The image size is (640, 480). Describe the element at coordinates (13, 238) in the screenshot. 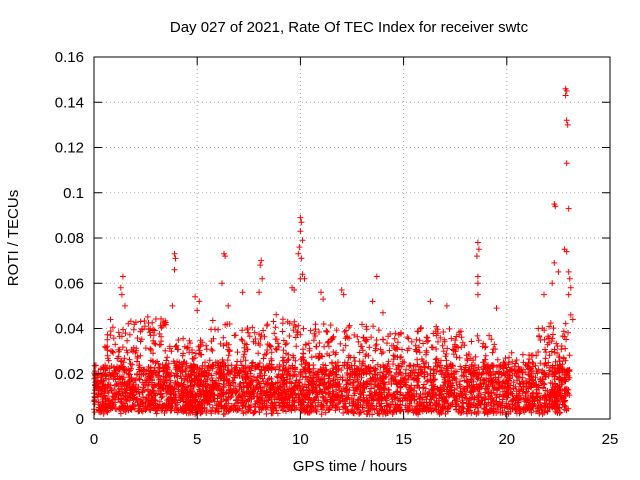

I see `y-axis-label: ROTI / TECUs` at that location.